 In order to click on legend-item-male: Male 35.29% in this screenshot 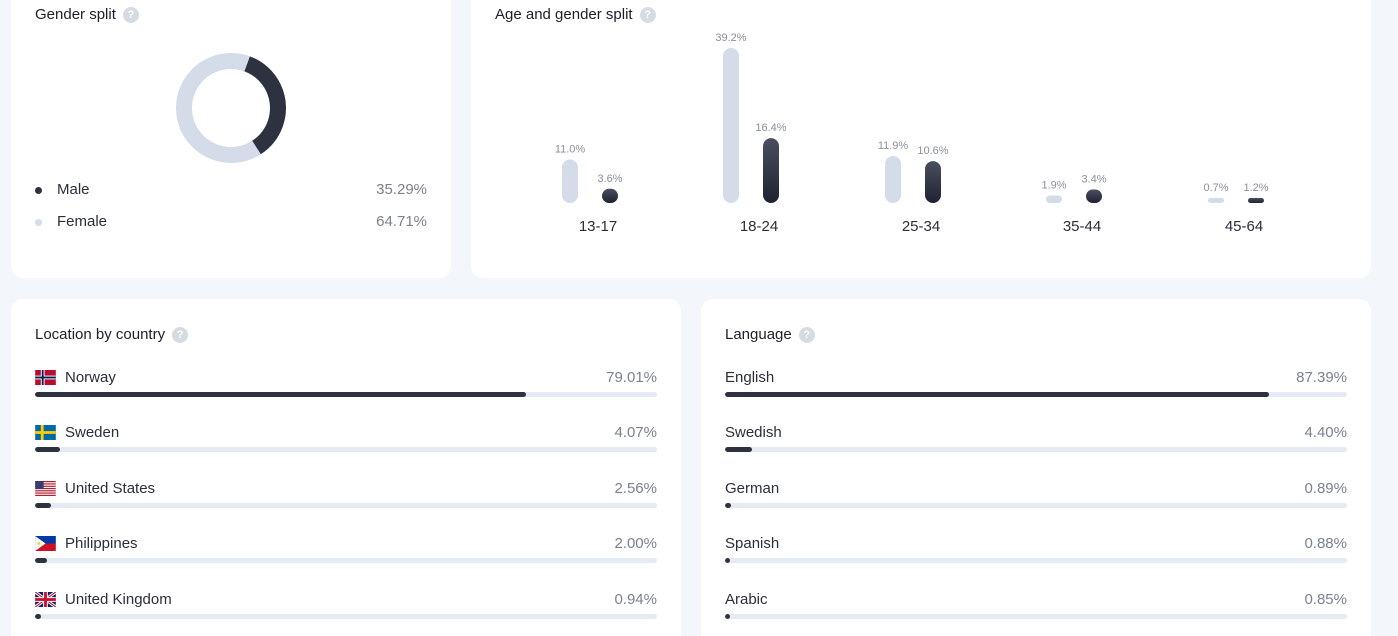, I will do `click(231, 190)`.